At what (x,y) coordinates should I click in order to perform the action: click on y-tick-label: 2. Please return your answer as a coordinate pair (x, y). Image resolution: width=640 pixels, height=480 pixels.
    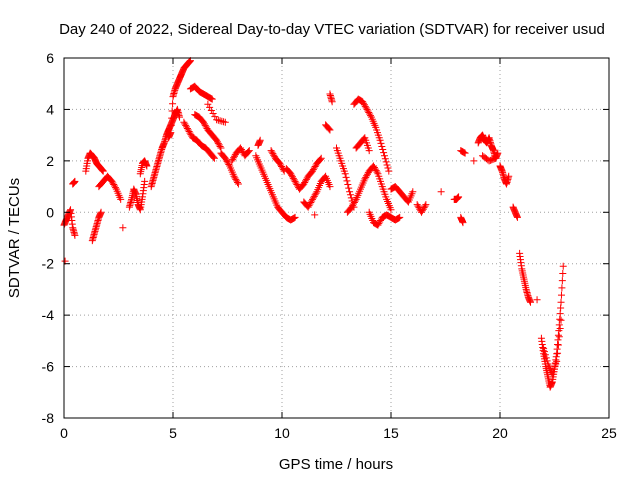
    Looking at the image, I should click on (50, 161).